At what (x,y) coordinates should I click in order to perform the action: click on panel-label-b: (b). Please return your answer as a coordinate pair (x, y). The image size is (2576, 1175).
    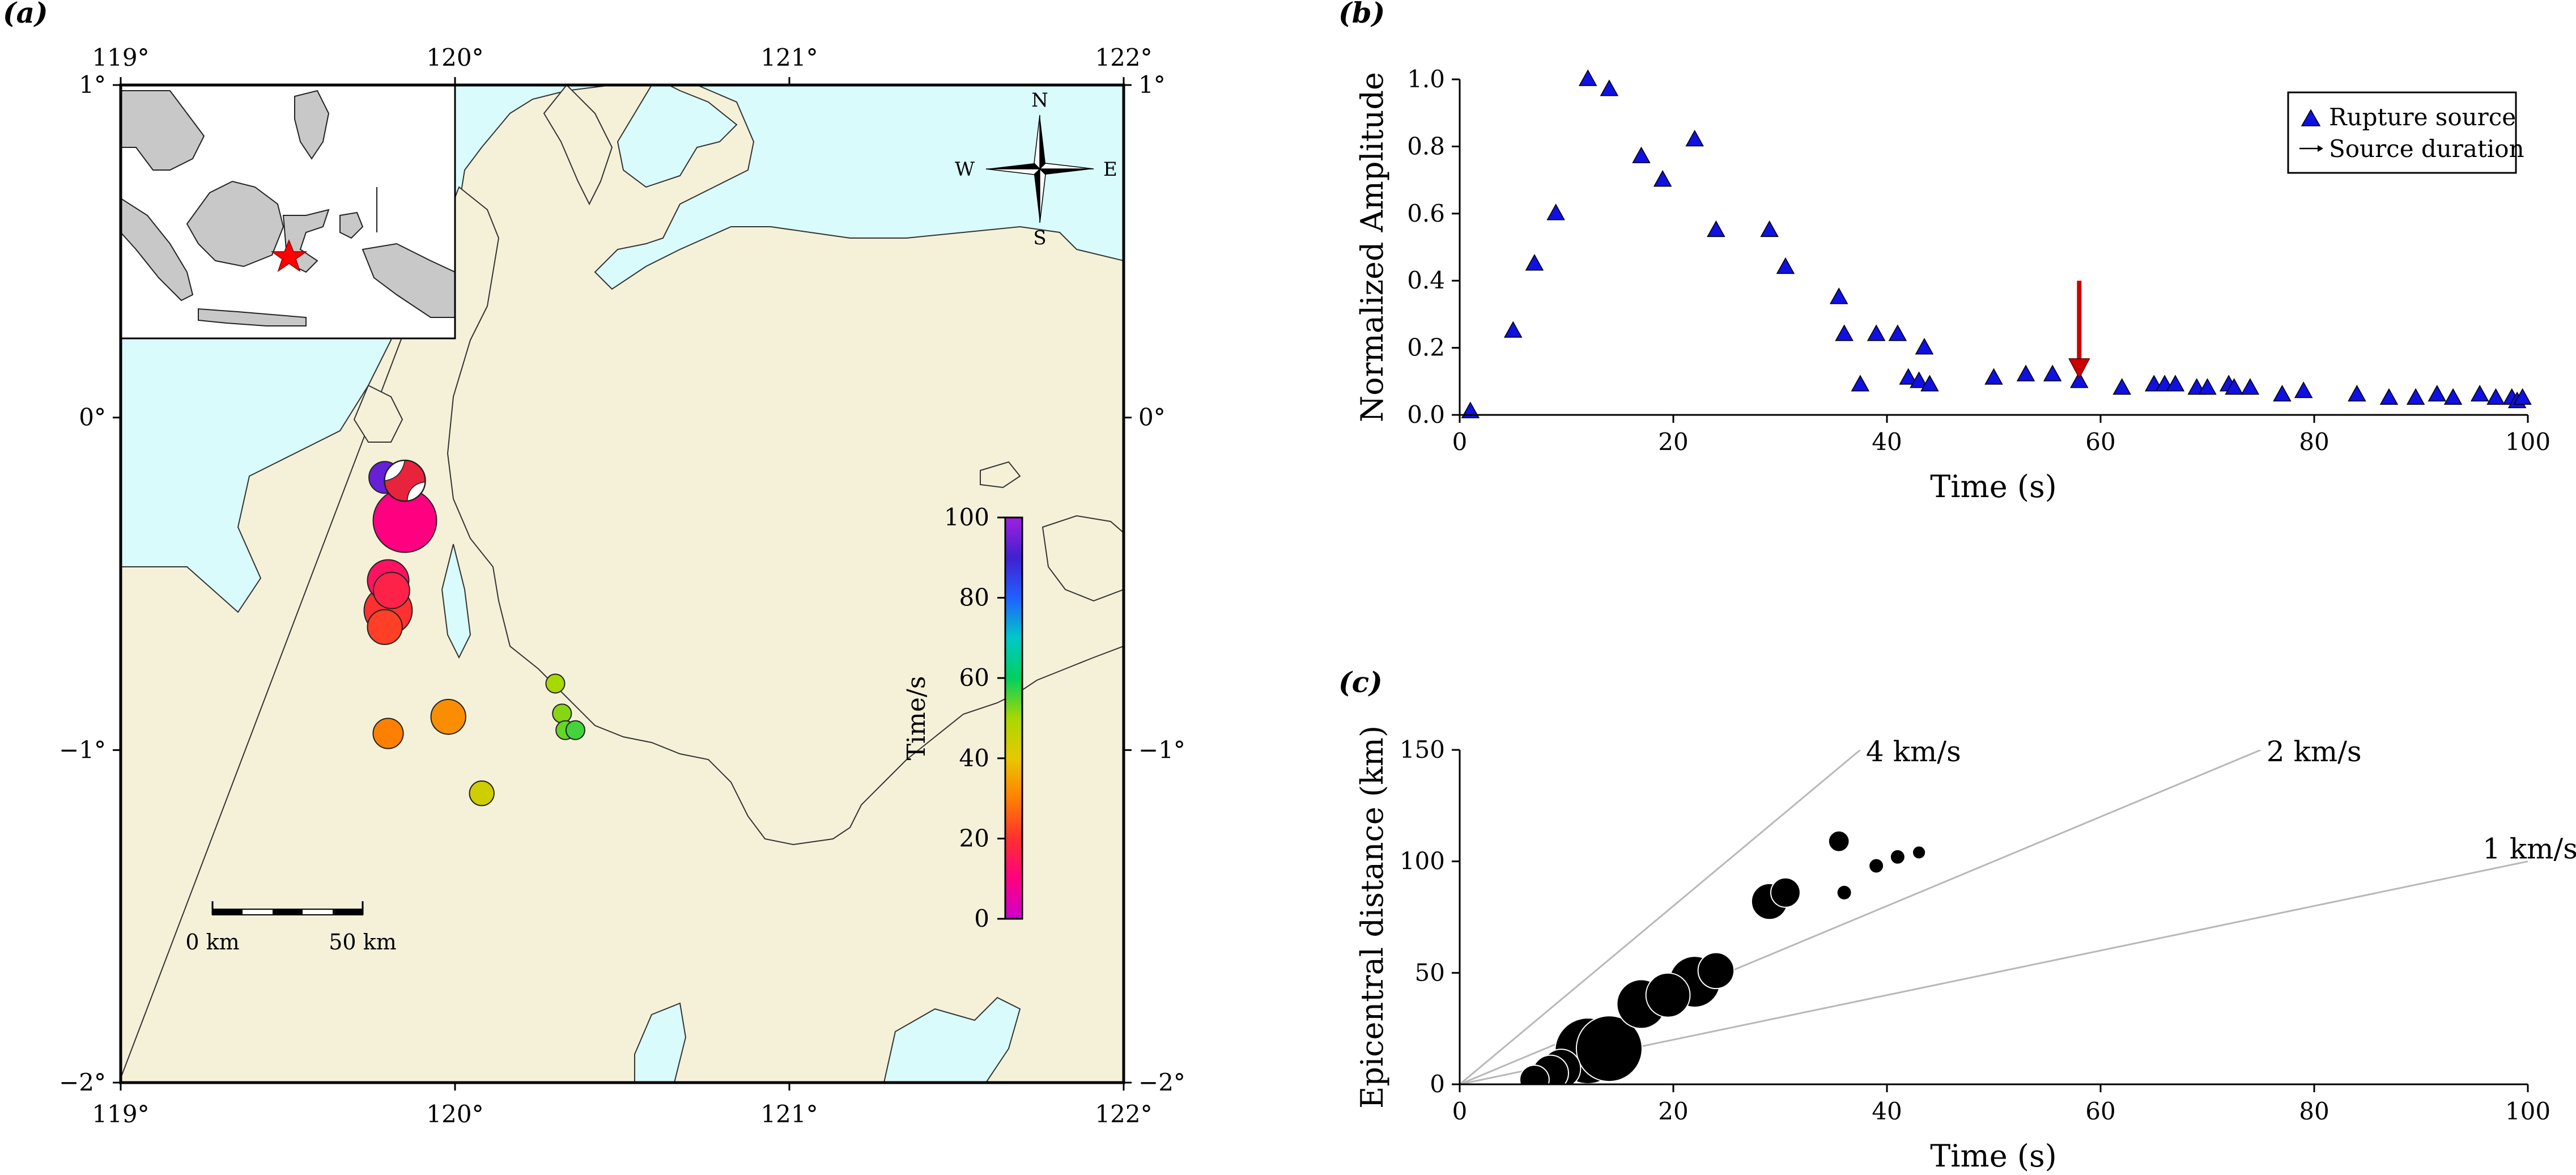
    Looking at the image, I should click on (1361, 14).